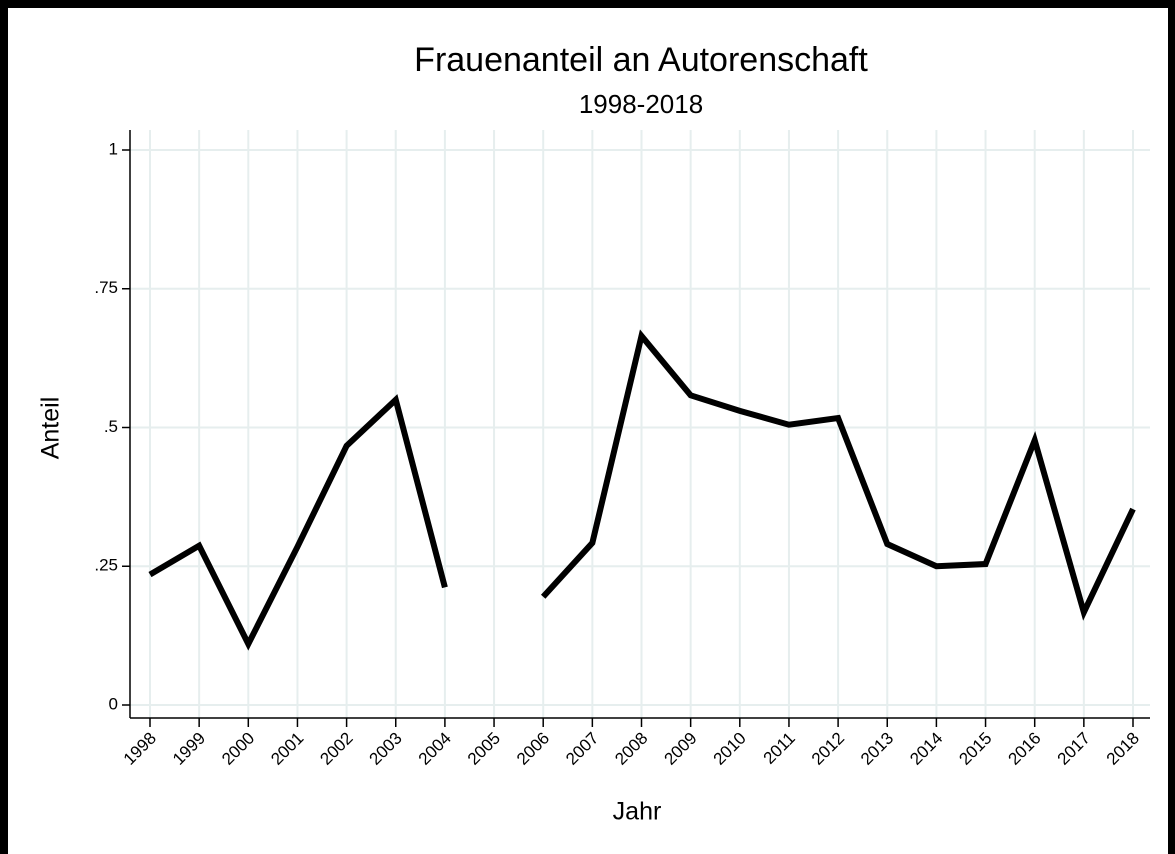 The width and height of the screenshot is (1175, 854). What do you see at coordinates (51, 428) in the screenshot?
I see `y-axis-label: Anteil` at bounding box center [51, 428].